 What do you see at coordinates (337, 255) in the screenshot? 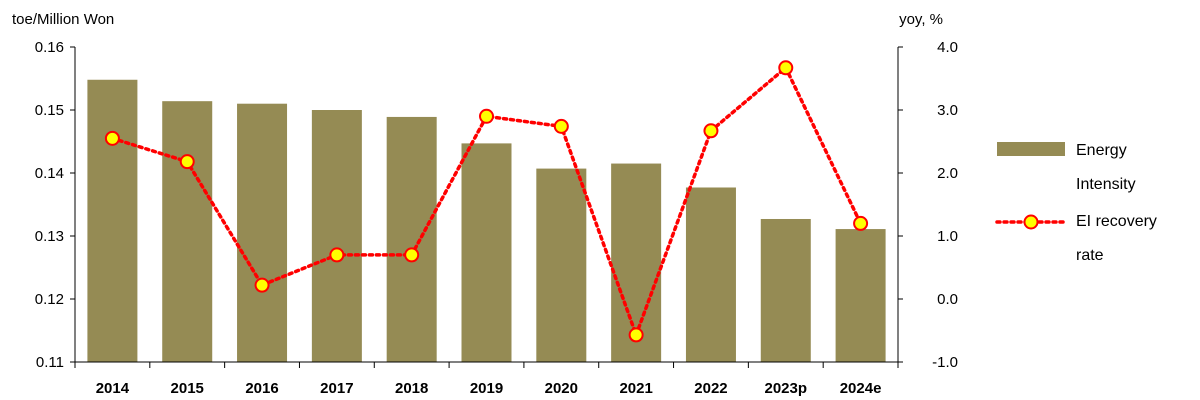
I see `recovery-point-2017` at bounding box center [337, 255].